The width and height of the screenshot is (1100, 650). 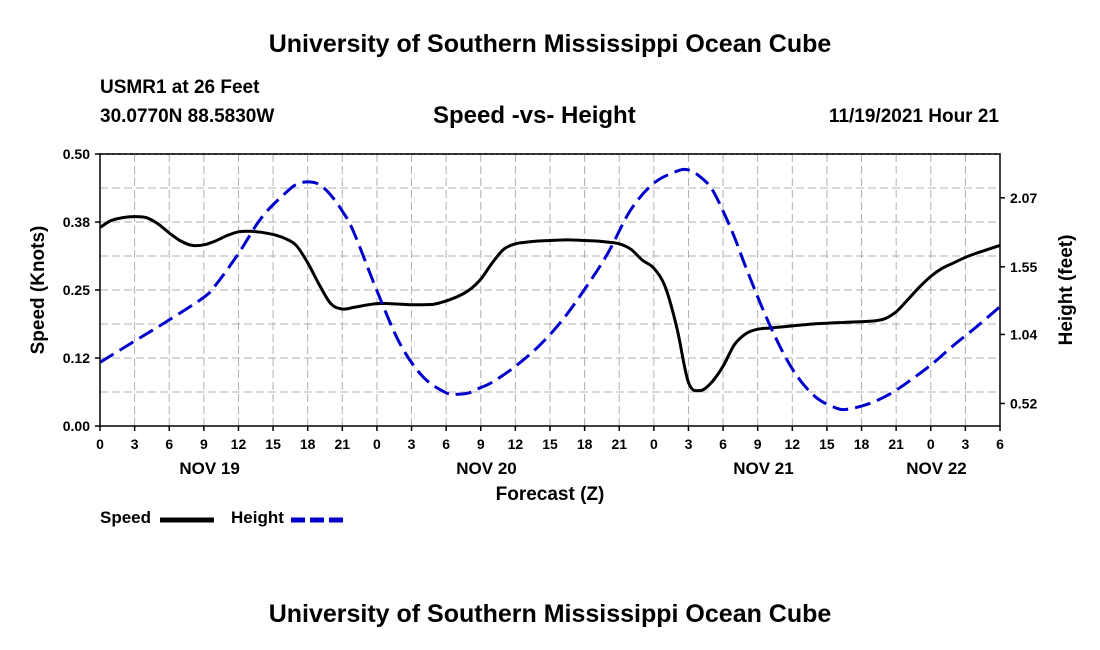 What do you see at coordinates (180, 87) in the screenshot?
I see `station-label: USMR1 at 26 Feet` at bounding box center [180, 87].